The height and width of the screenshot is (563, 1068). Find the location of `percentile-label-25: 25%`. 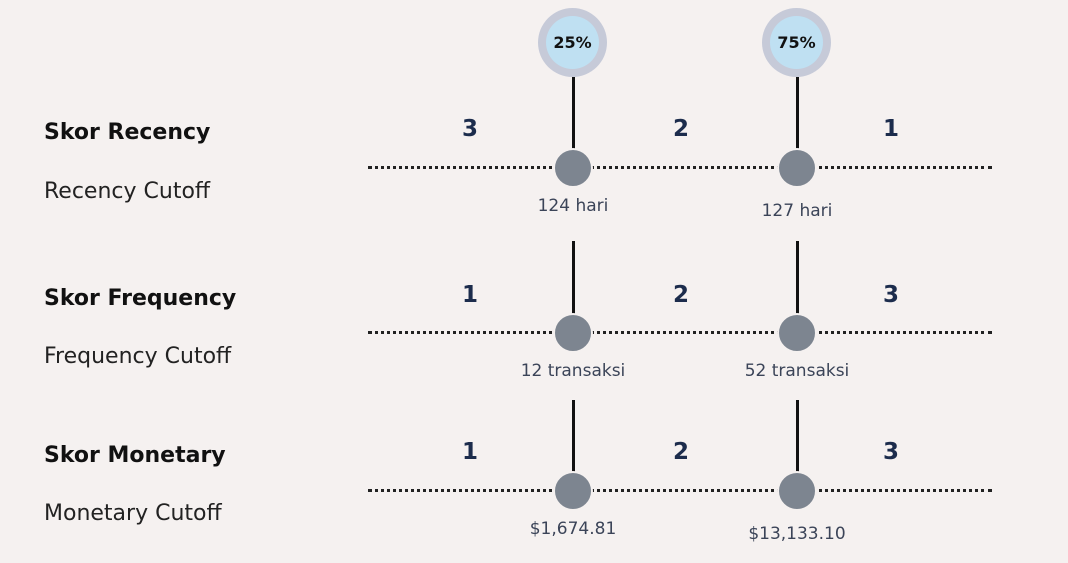

percentile-label-25: 25% is located at coordinates (572, 42).